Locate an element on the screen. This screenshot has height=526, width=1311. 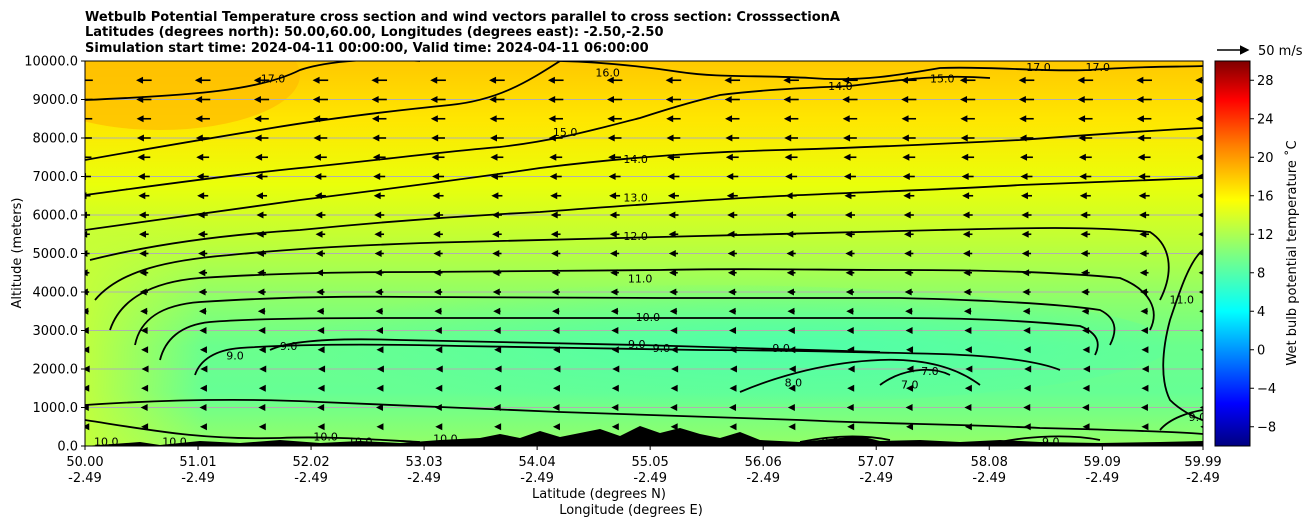
contour-label: 11.0 is located at coordinates (640, 279).